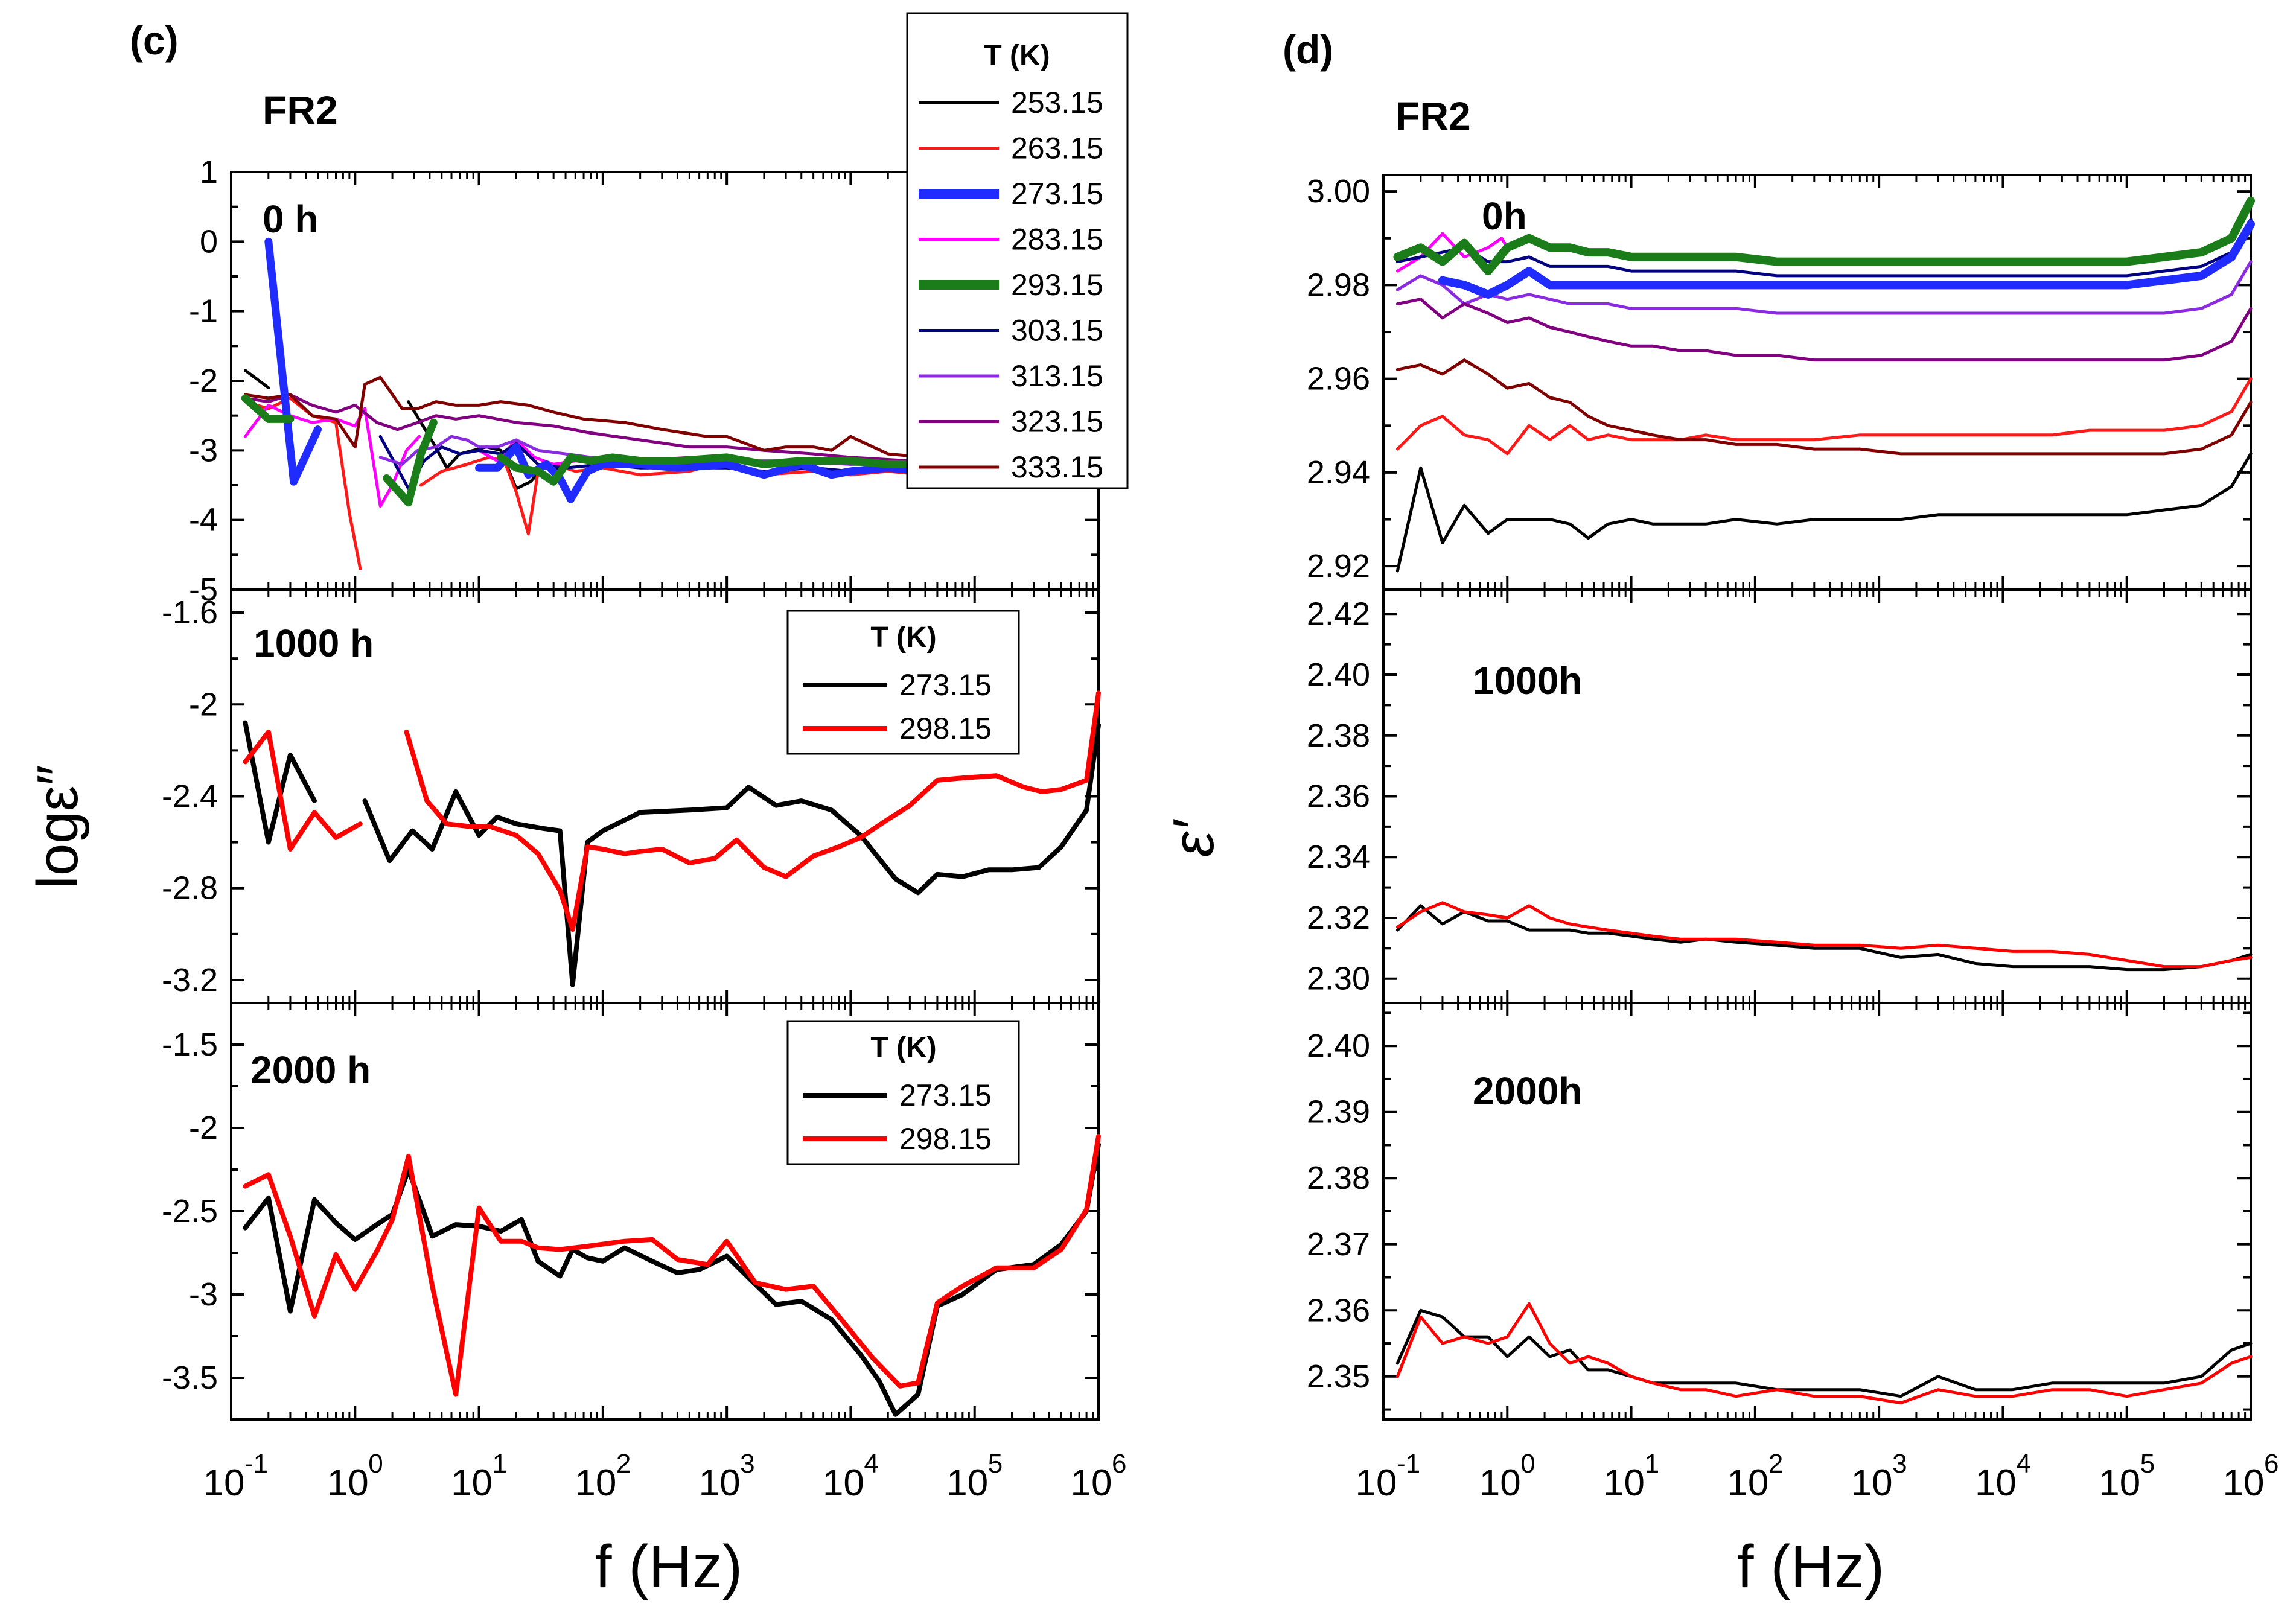  Describe the element at coordinates (668, 1566) in the screenshot. I see `x-axis-label-c: f (Hz)` at that location.